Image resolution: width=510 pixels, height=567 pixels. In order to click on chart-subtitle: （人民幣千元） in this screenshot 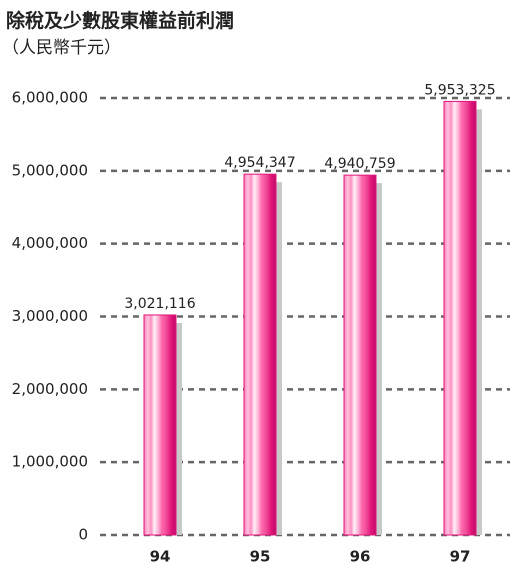, I will do `click(61, 48)`.